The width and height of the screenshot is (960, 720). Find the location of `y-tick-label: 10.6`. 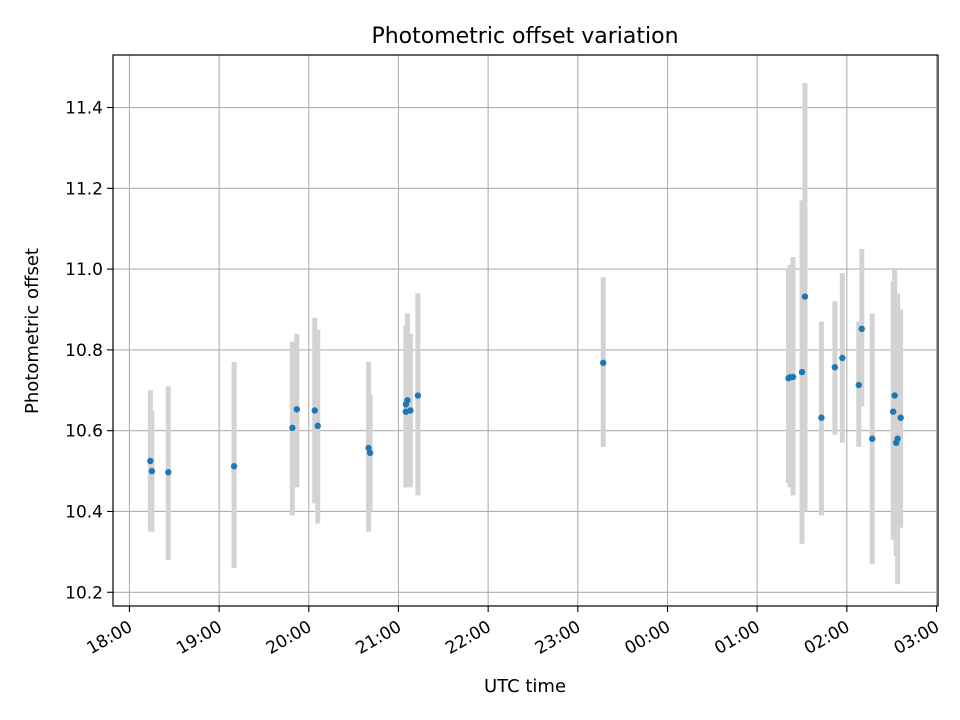

y-tick-label: 10.6 is located at coordinates (84, 432).